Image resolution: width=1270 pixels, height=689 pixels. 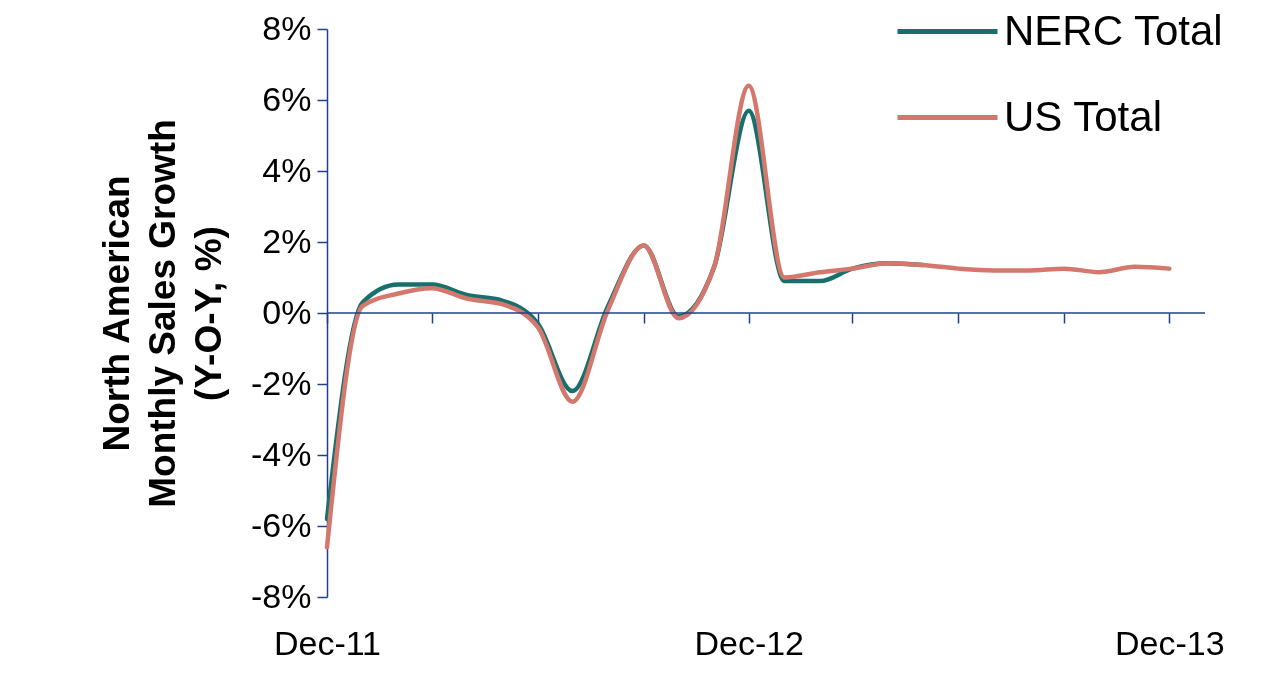 I want to click on y-tick-label: 0%, so click(x=287, y=311).